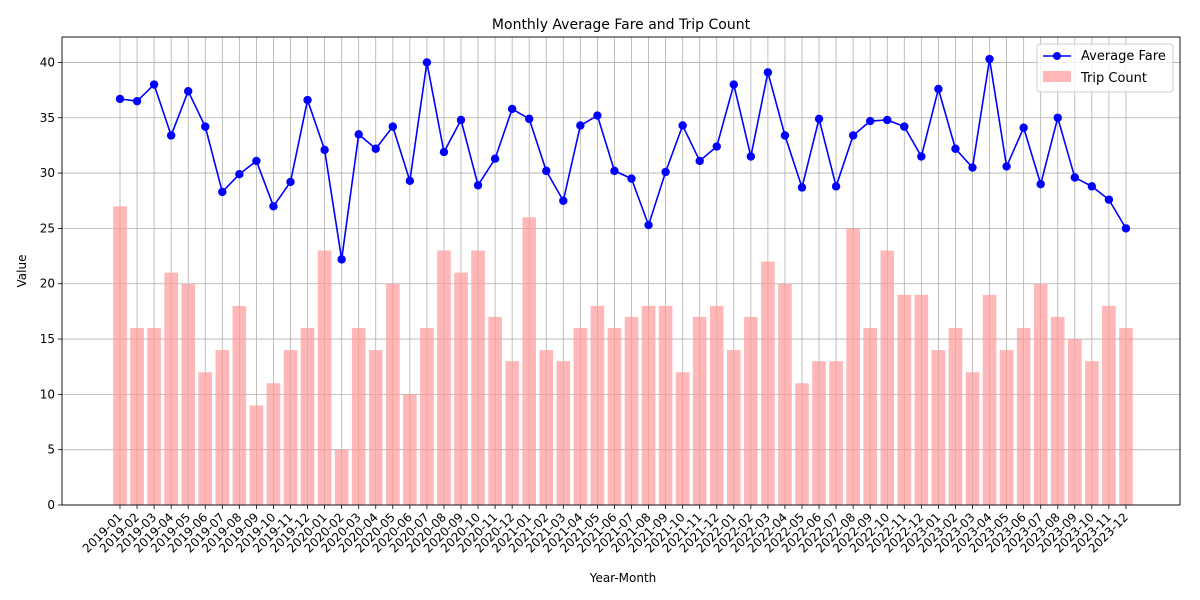  What do you see at coordinates (1057, 76) in the screenshot?
I see `legend-bar-swatch` at bounding box center [1057, 76].